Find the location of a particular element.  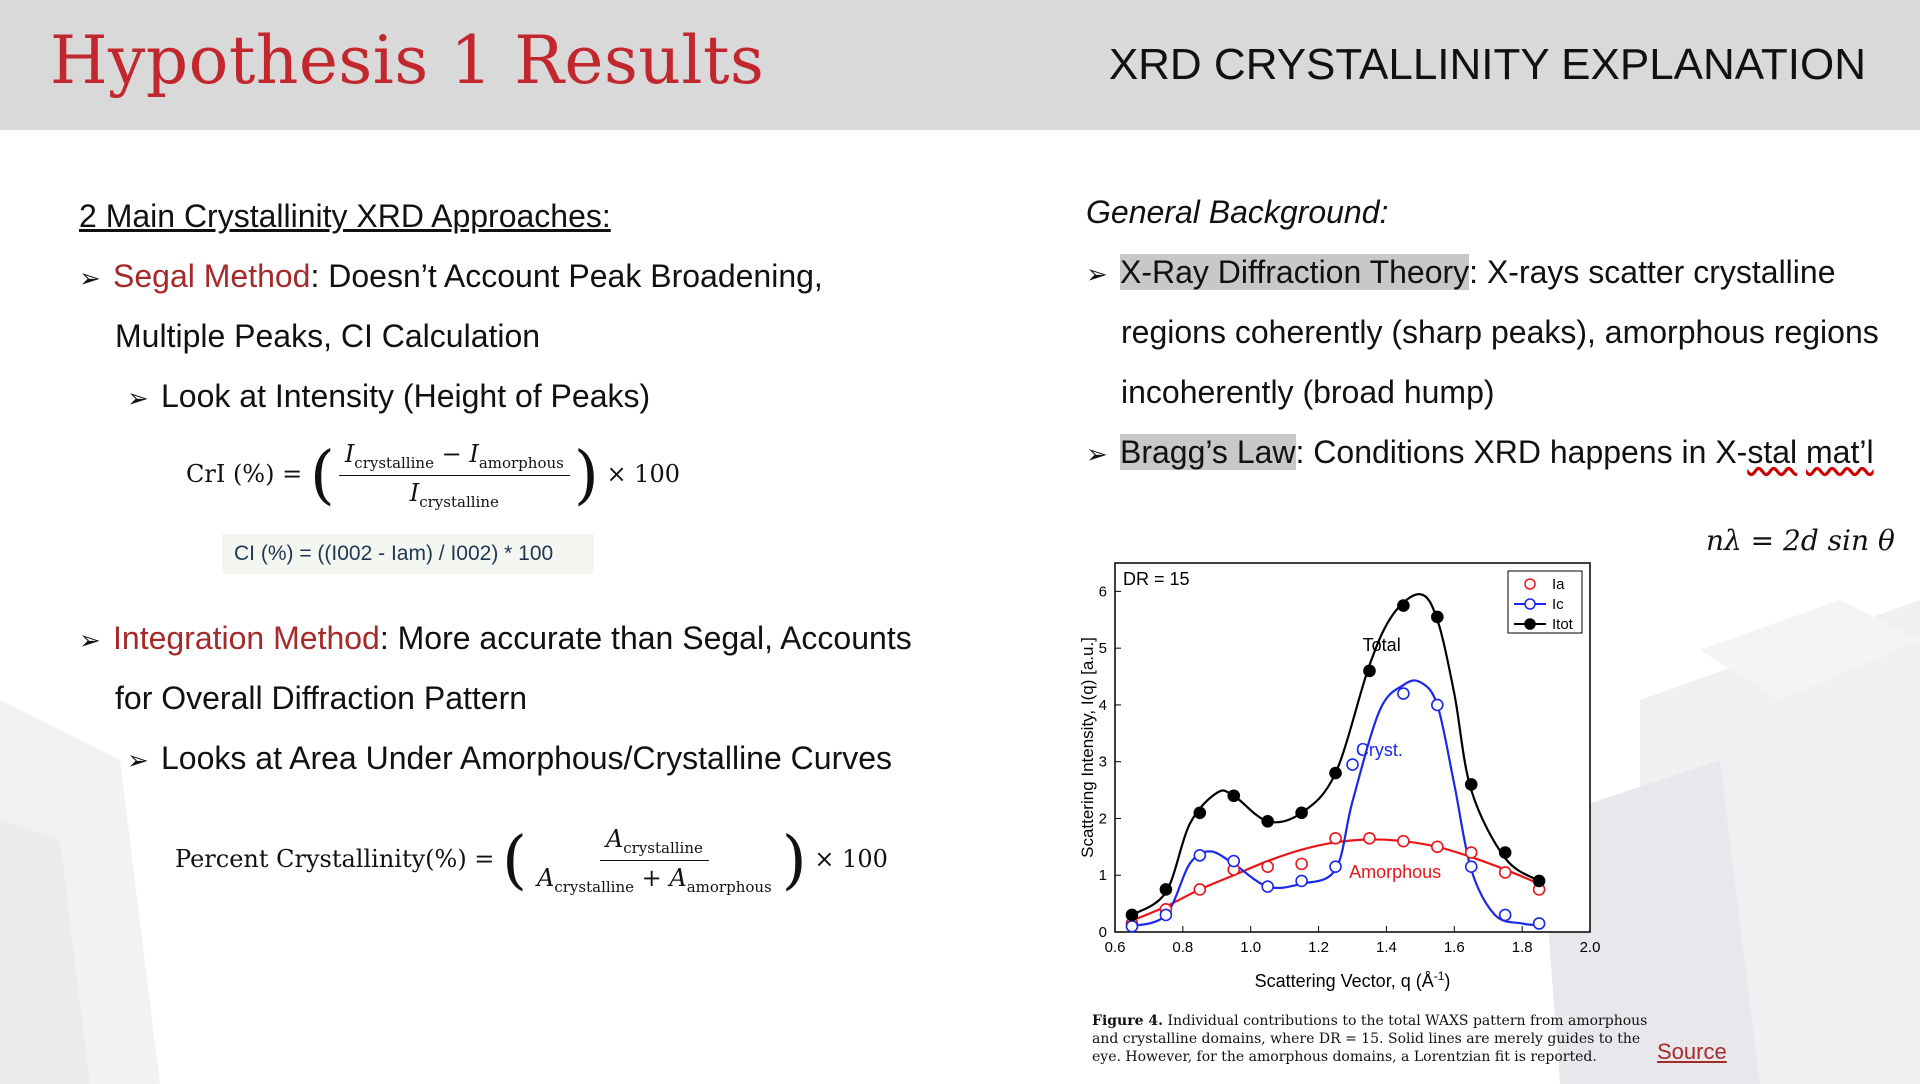

pc-plus: + is located at coordinates (652, 877).